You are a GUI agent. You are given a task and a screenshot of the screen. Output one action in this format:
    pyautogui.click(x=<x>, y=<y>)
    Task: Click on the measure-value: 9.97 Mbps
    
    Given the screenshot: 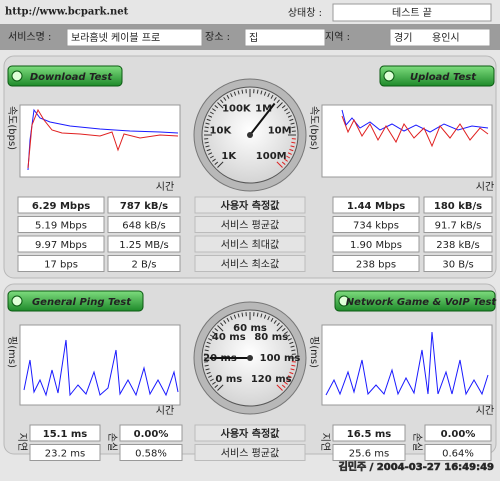 What is the action you would take?
    pyautogui.click(x=61, y=245)
    